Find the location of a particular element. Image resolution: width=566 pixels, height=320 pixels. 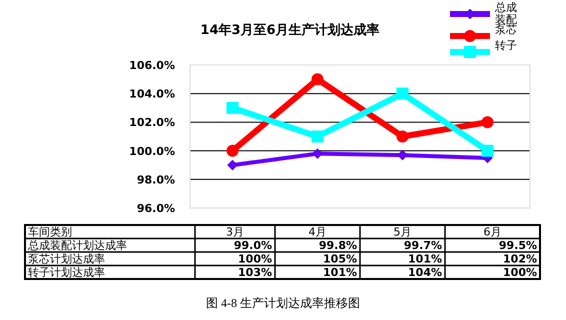

y-tick-label: 96.0% is located at coordinates (155, 208).